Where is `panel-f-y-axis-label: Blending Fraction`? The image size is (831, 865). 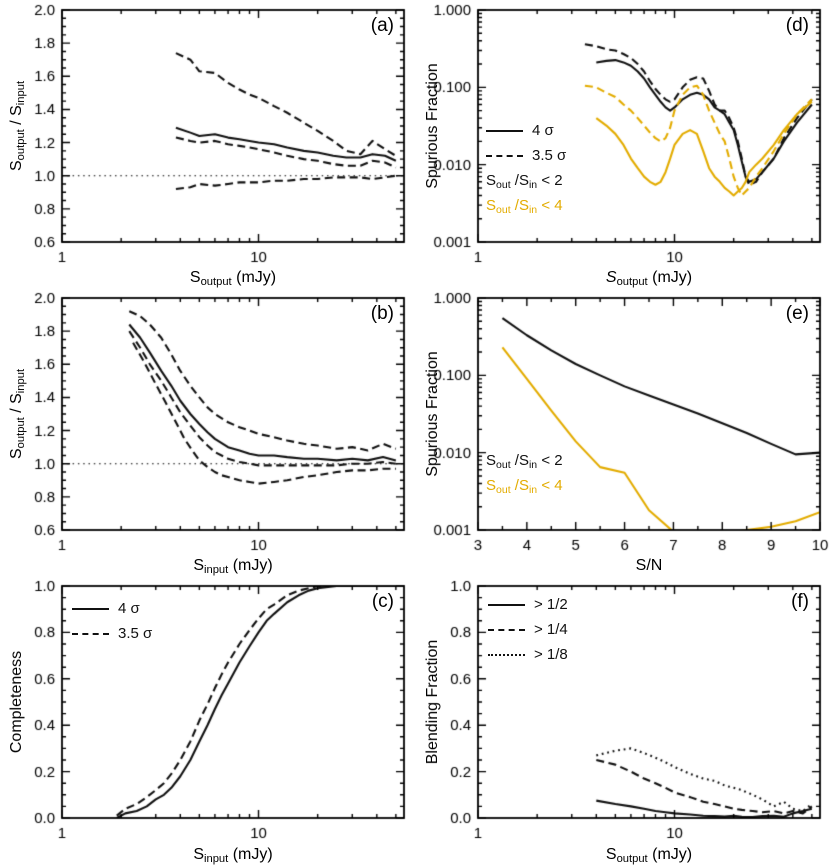 panel-f-y-axis-label: Blending Fraction is located at coordinates (433, 702).